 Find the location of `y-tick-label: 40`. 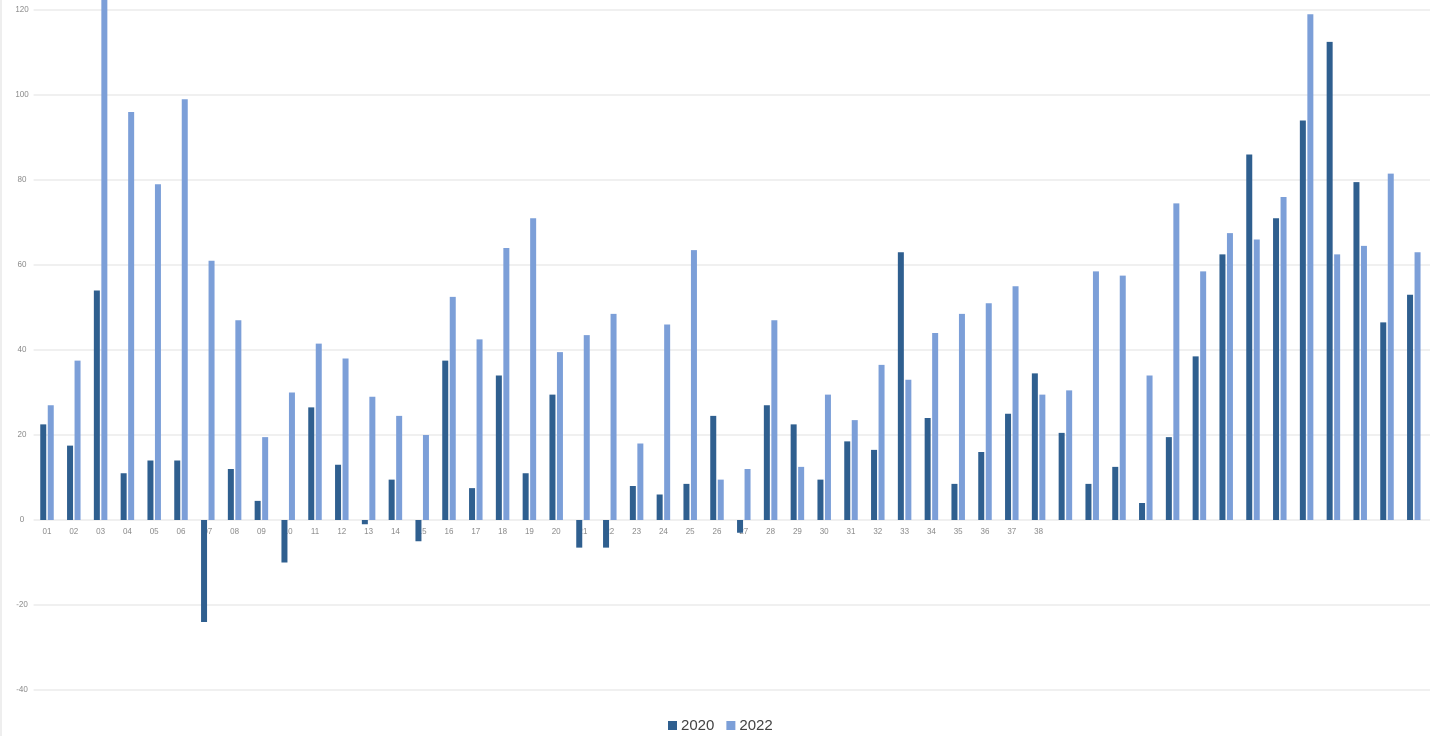

y-tick-label: 40 is located at coordinates (22, 349).